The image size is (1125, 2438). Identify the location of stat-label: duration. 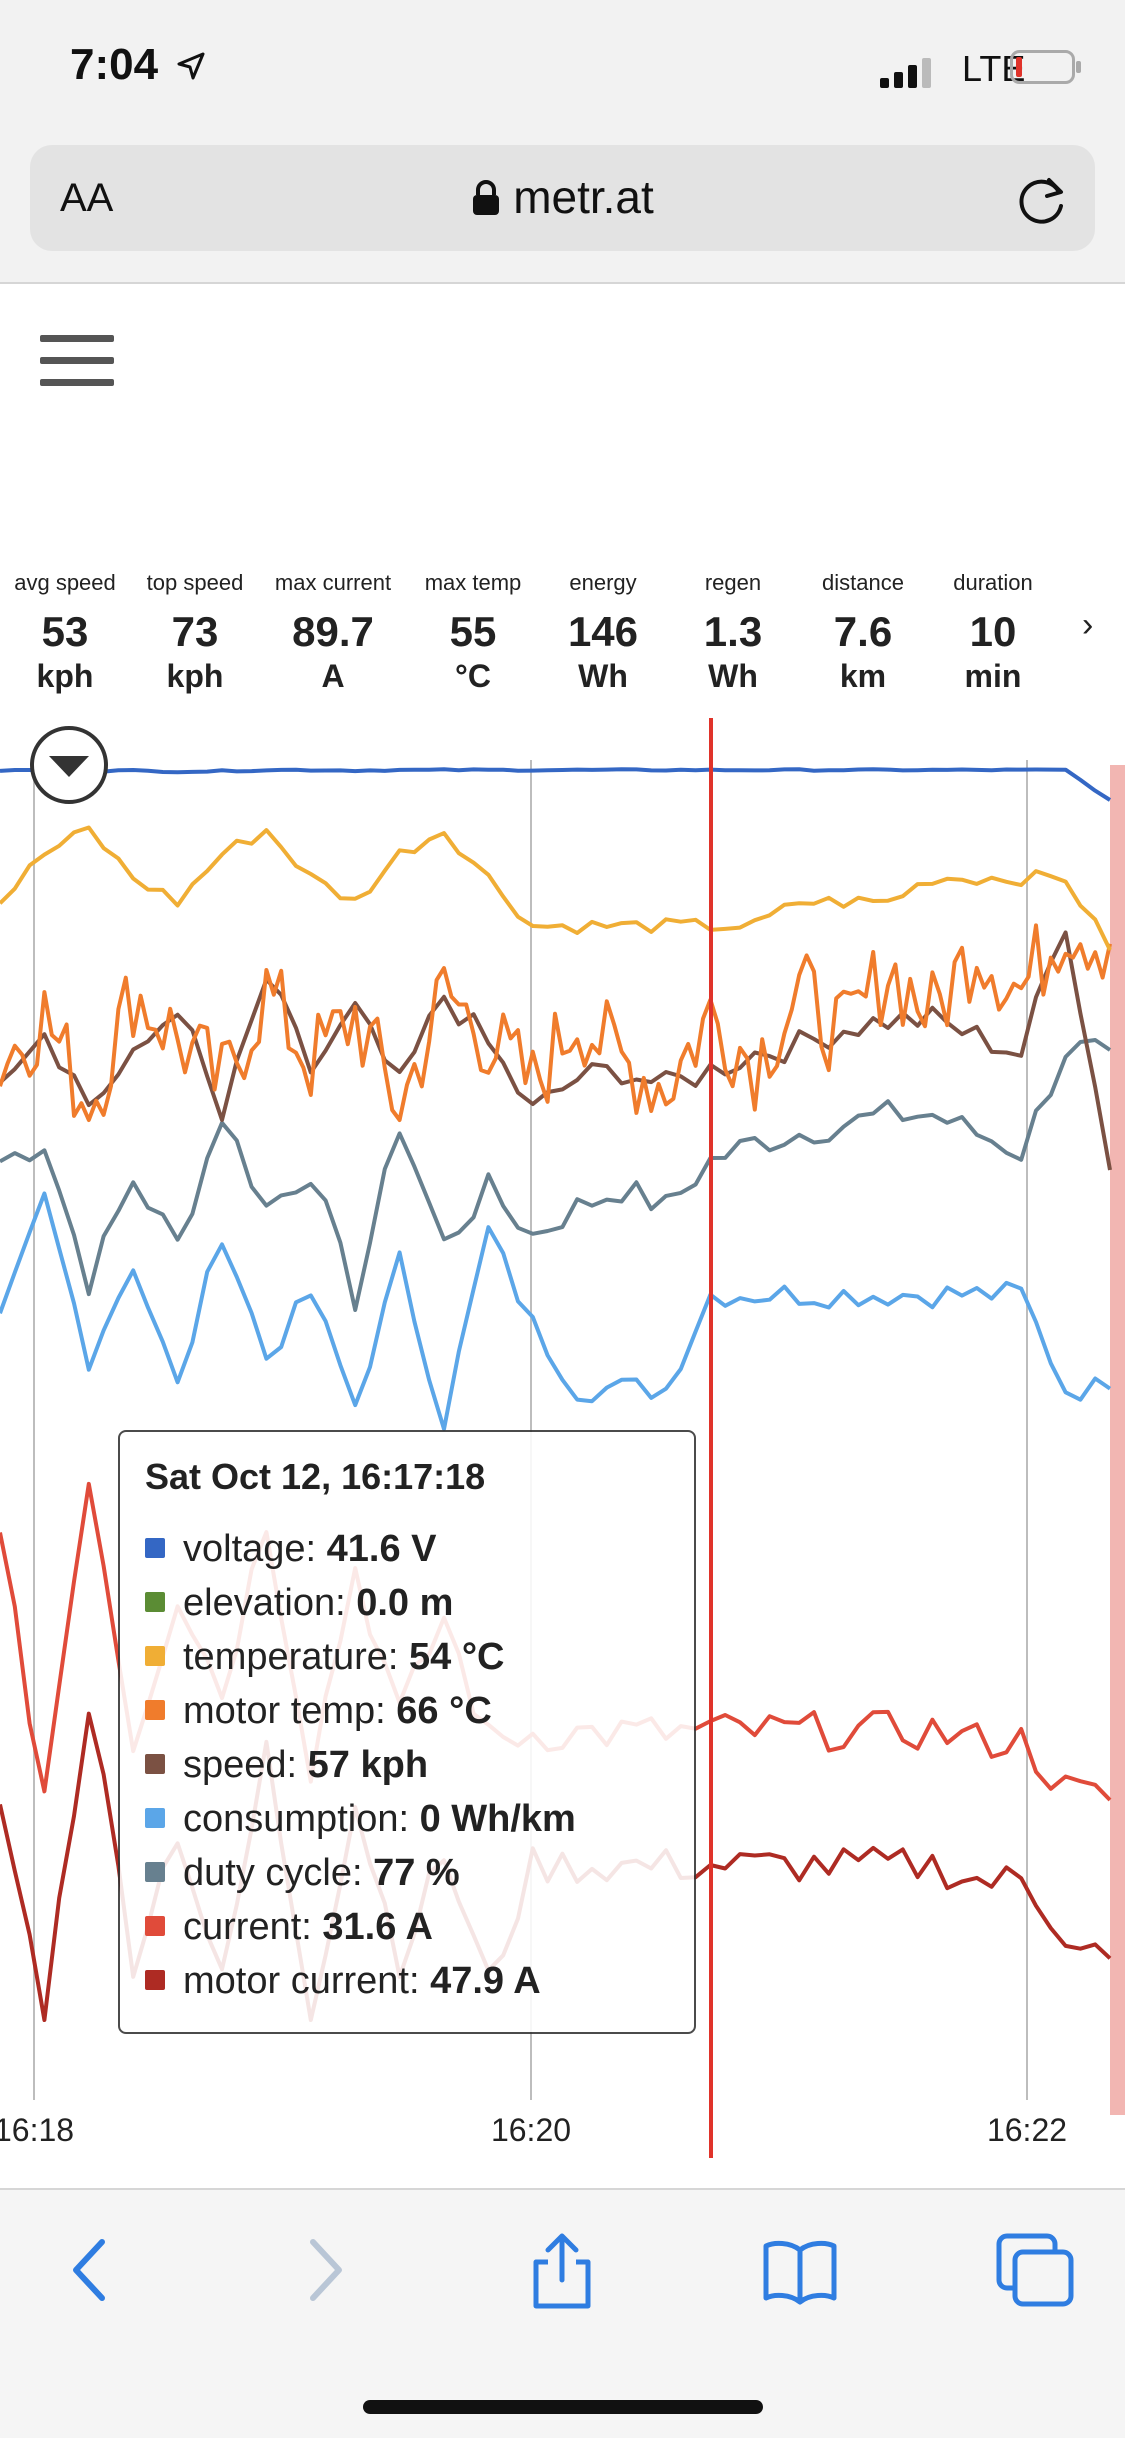
(993, 582).